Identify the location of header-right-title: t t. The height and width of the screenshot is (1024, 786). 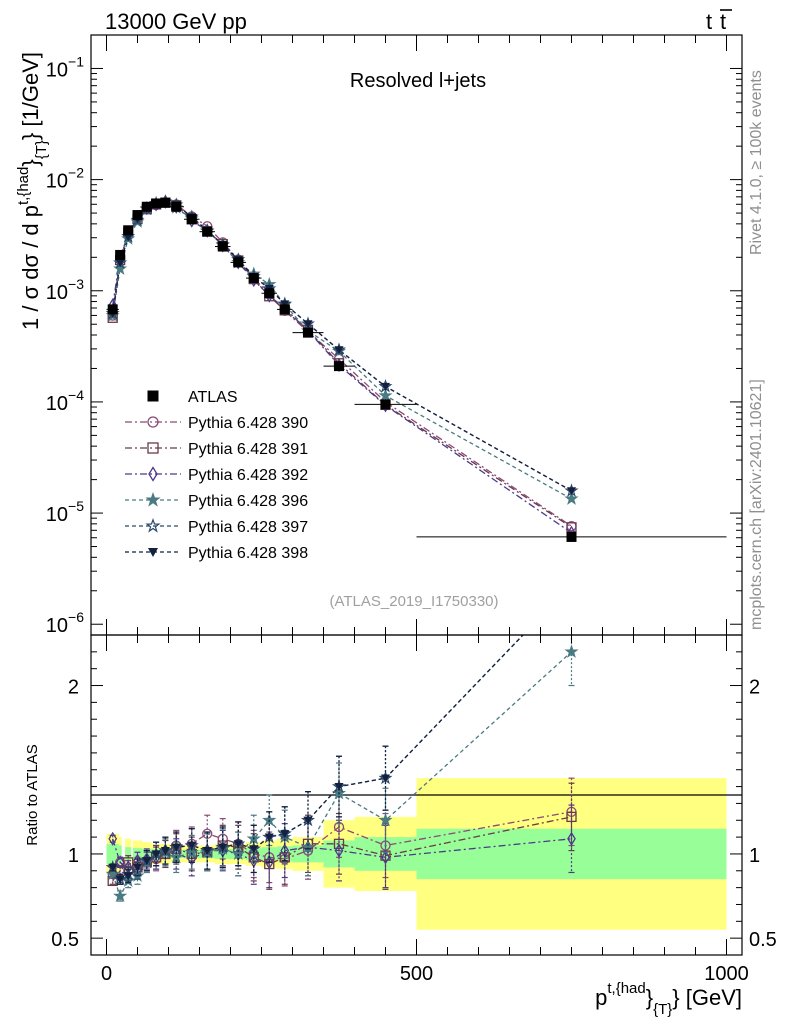
(719, 21).